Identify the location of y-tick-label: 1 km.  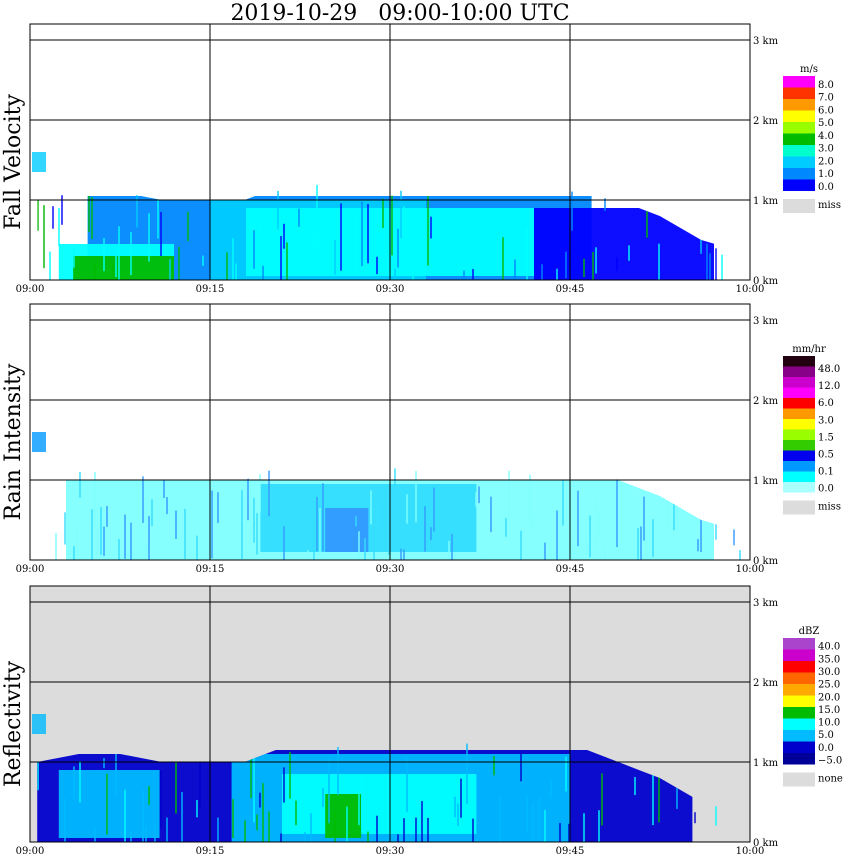
(766, 481).